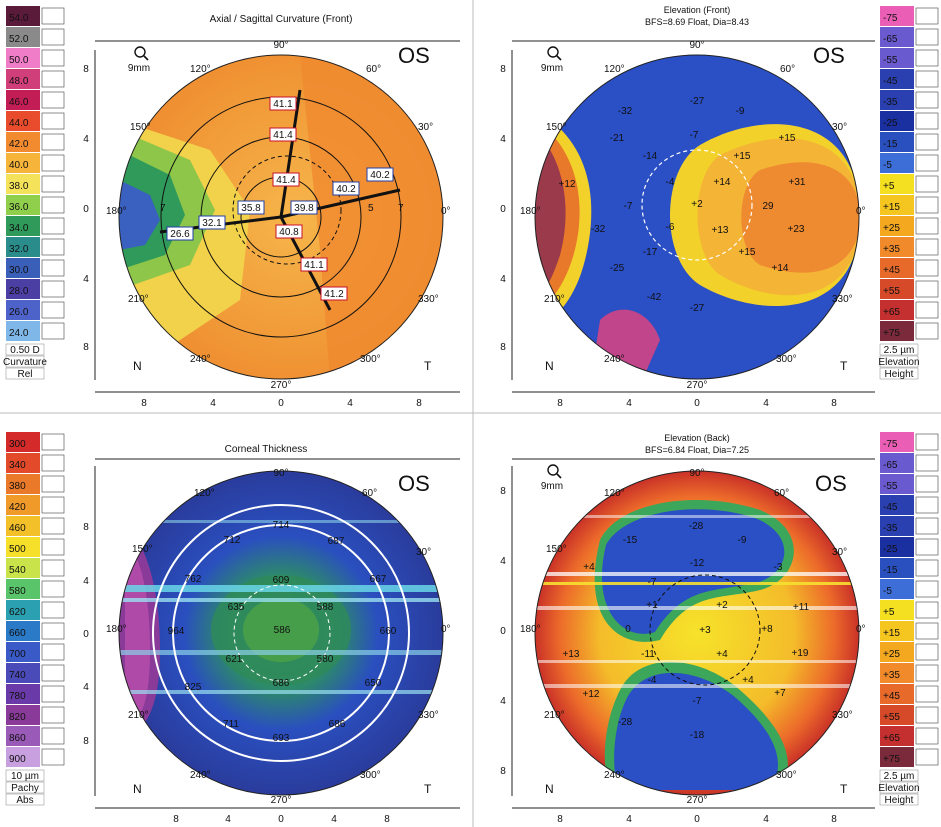 The height and width of the screenshot is (827, 941). I want to click on map-value: 693, so click(281, 738).